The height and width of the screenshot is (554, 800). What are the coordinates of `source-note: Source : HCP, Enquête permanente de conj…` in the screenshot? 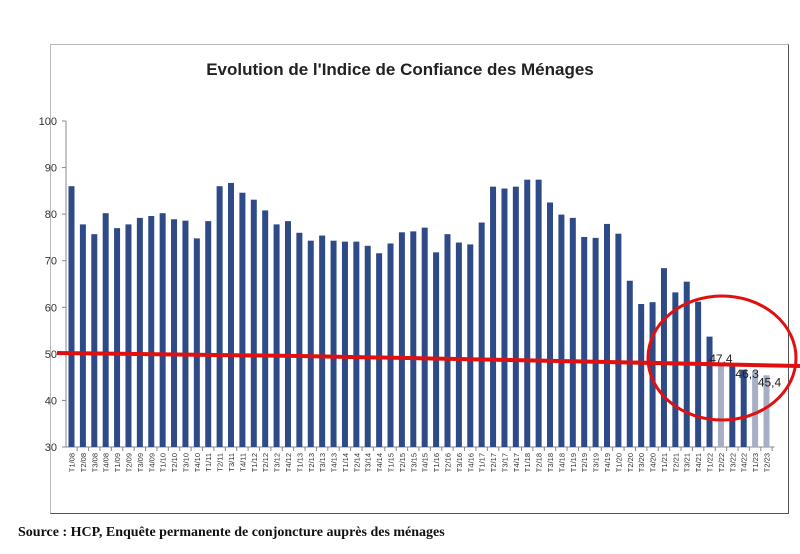 It's located at (231, 532).